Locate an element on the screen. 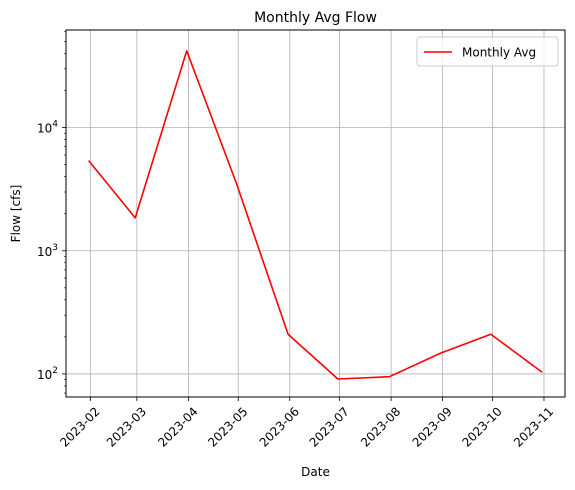 This screenshot has width=575, height=490. y-tick-exponent: 3 is located at coordinates (55, 248).